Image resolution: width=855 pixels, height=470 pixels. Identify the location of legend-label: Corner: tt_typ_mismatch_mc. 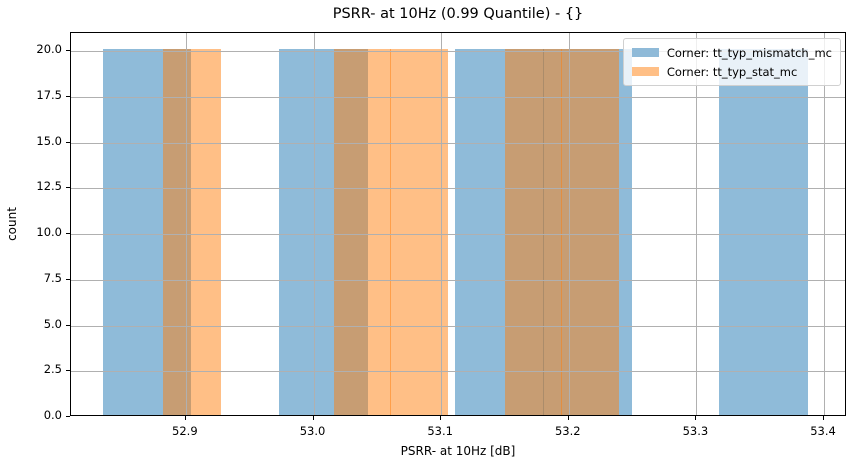
(749, 52).